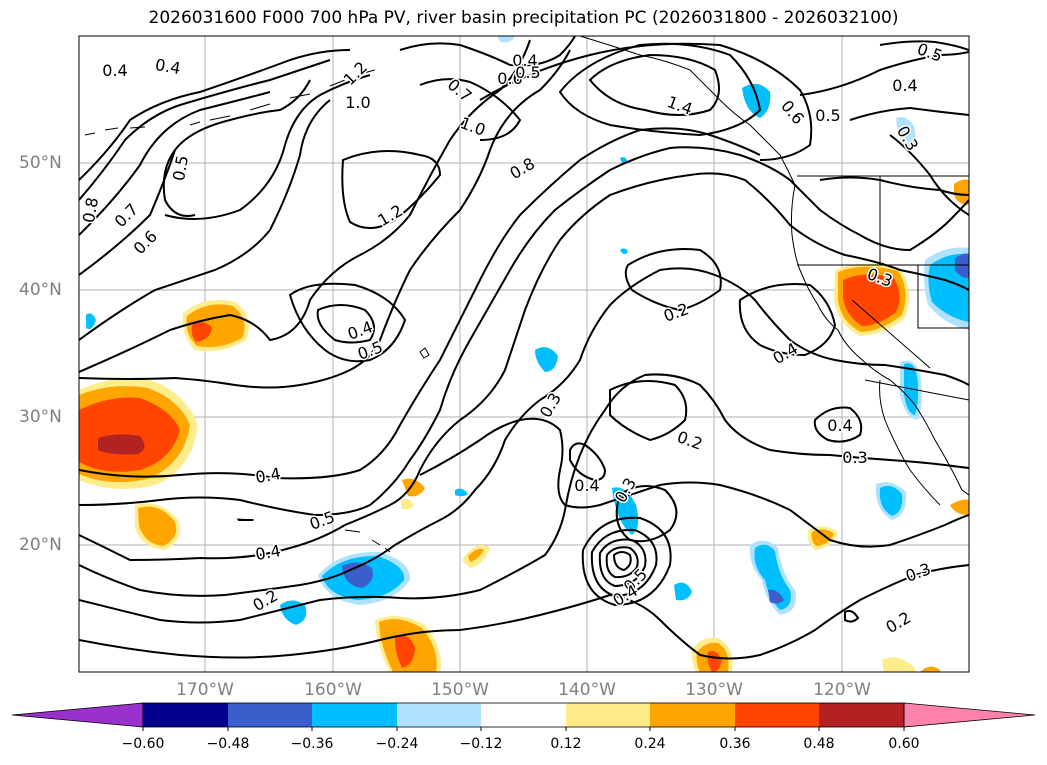  What do you see at coordinates (587, 690) in the screenshot?
I see `lon-label: 140°W` at bounding box center [587, 690].